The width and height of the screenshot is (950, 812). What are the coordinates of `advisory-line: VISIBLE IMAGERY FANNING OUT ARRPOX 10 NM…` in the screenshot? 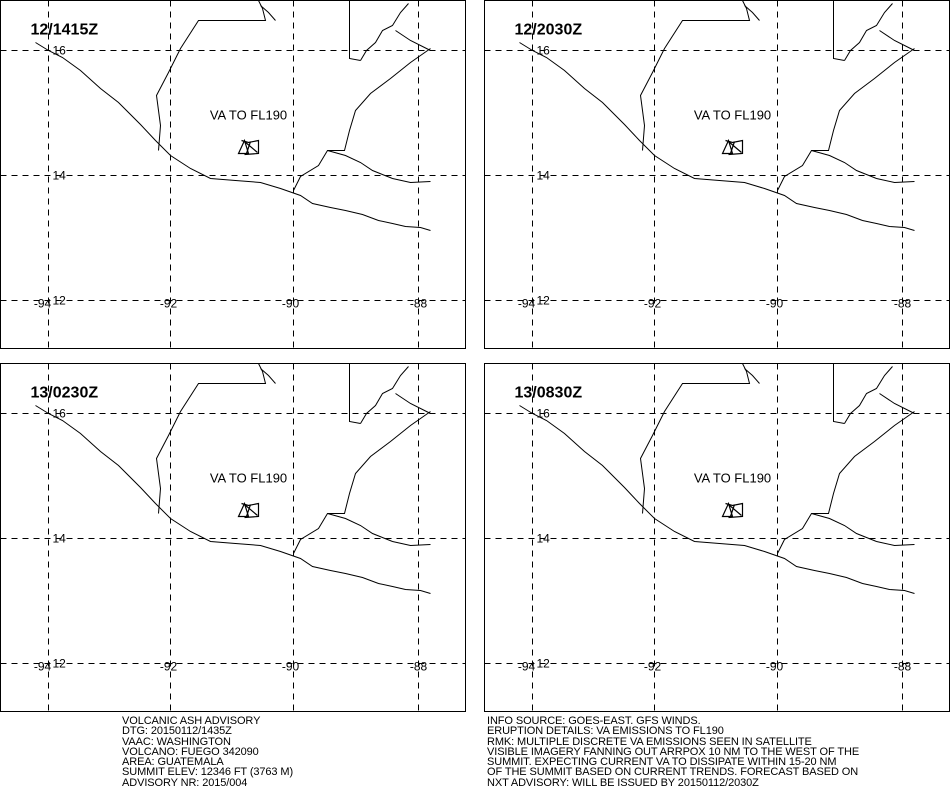 It's located at (673, 751).